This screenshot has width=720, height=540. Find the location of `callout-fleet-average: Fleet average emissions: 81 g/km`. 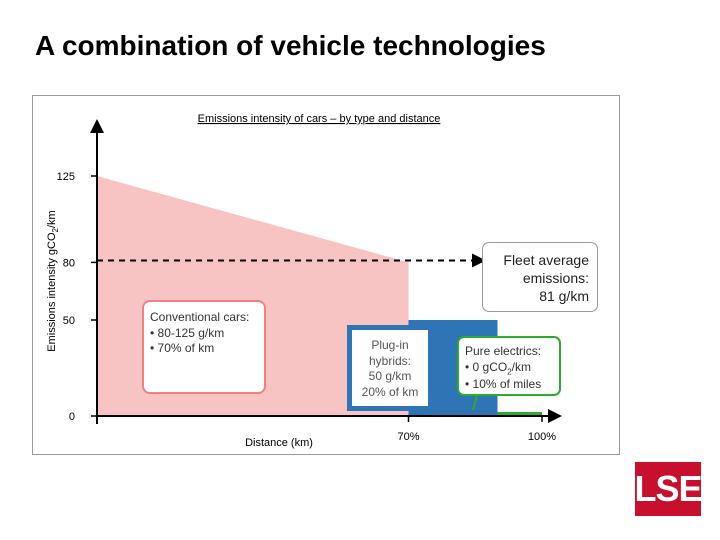

callout-fleet-average: Fleet average emissions: 81 g/km is located at coordinates (540, 277).